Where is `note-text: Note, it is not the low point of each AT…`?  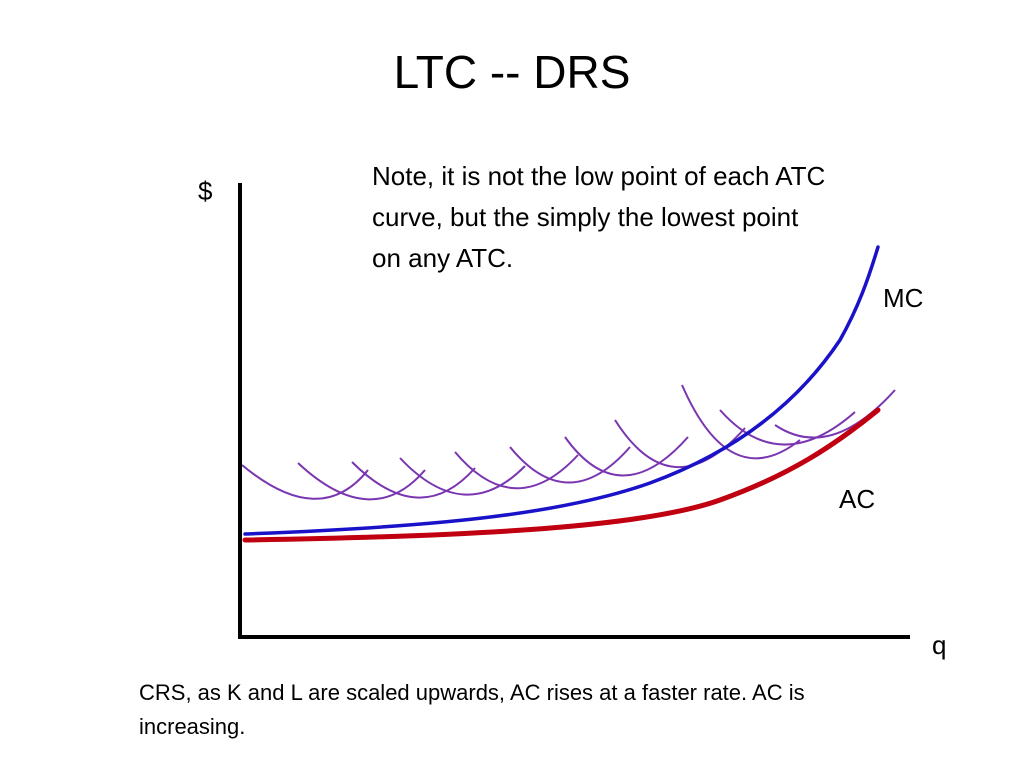
note-text: Note, it is not the low point of each AT… is located at coordinates (652, 217).